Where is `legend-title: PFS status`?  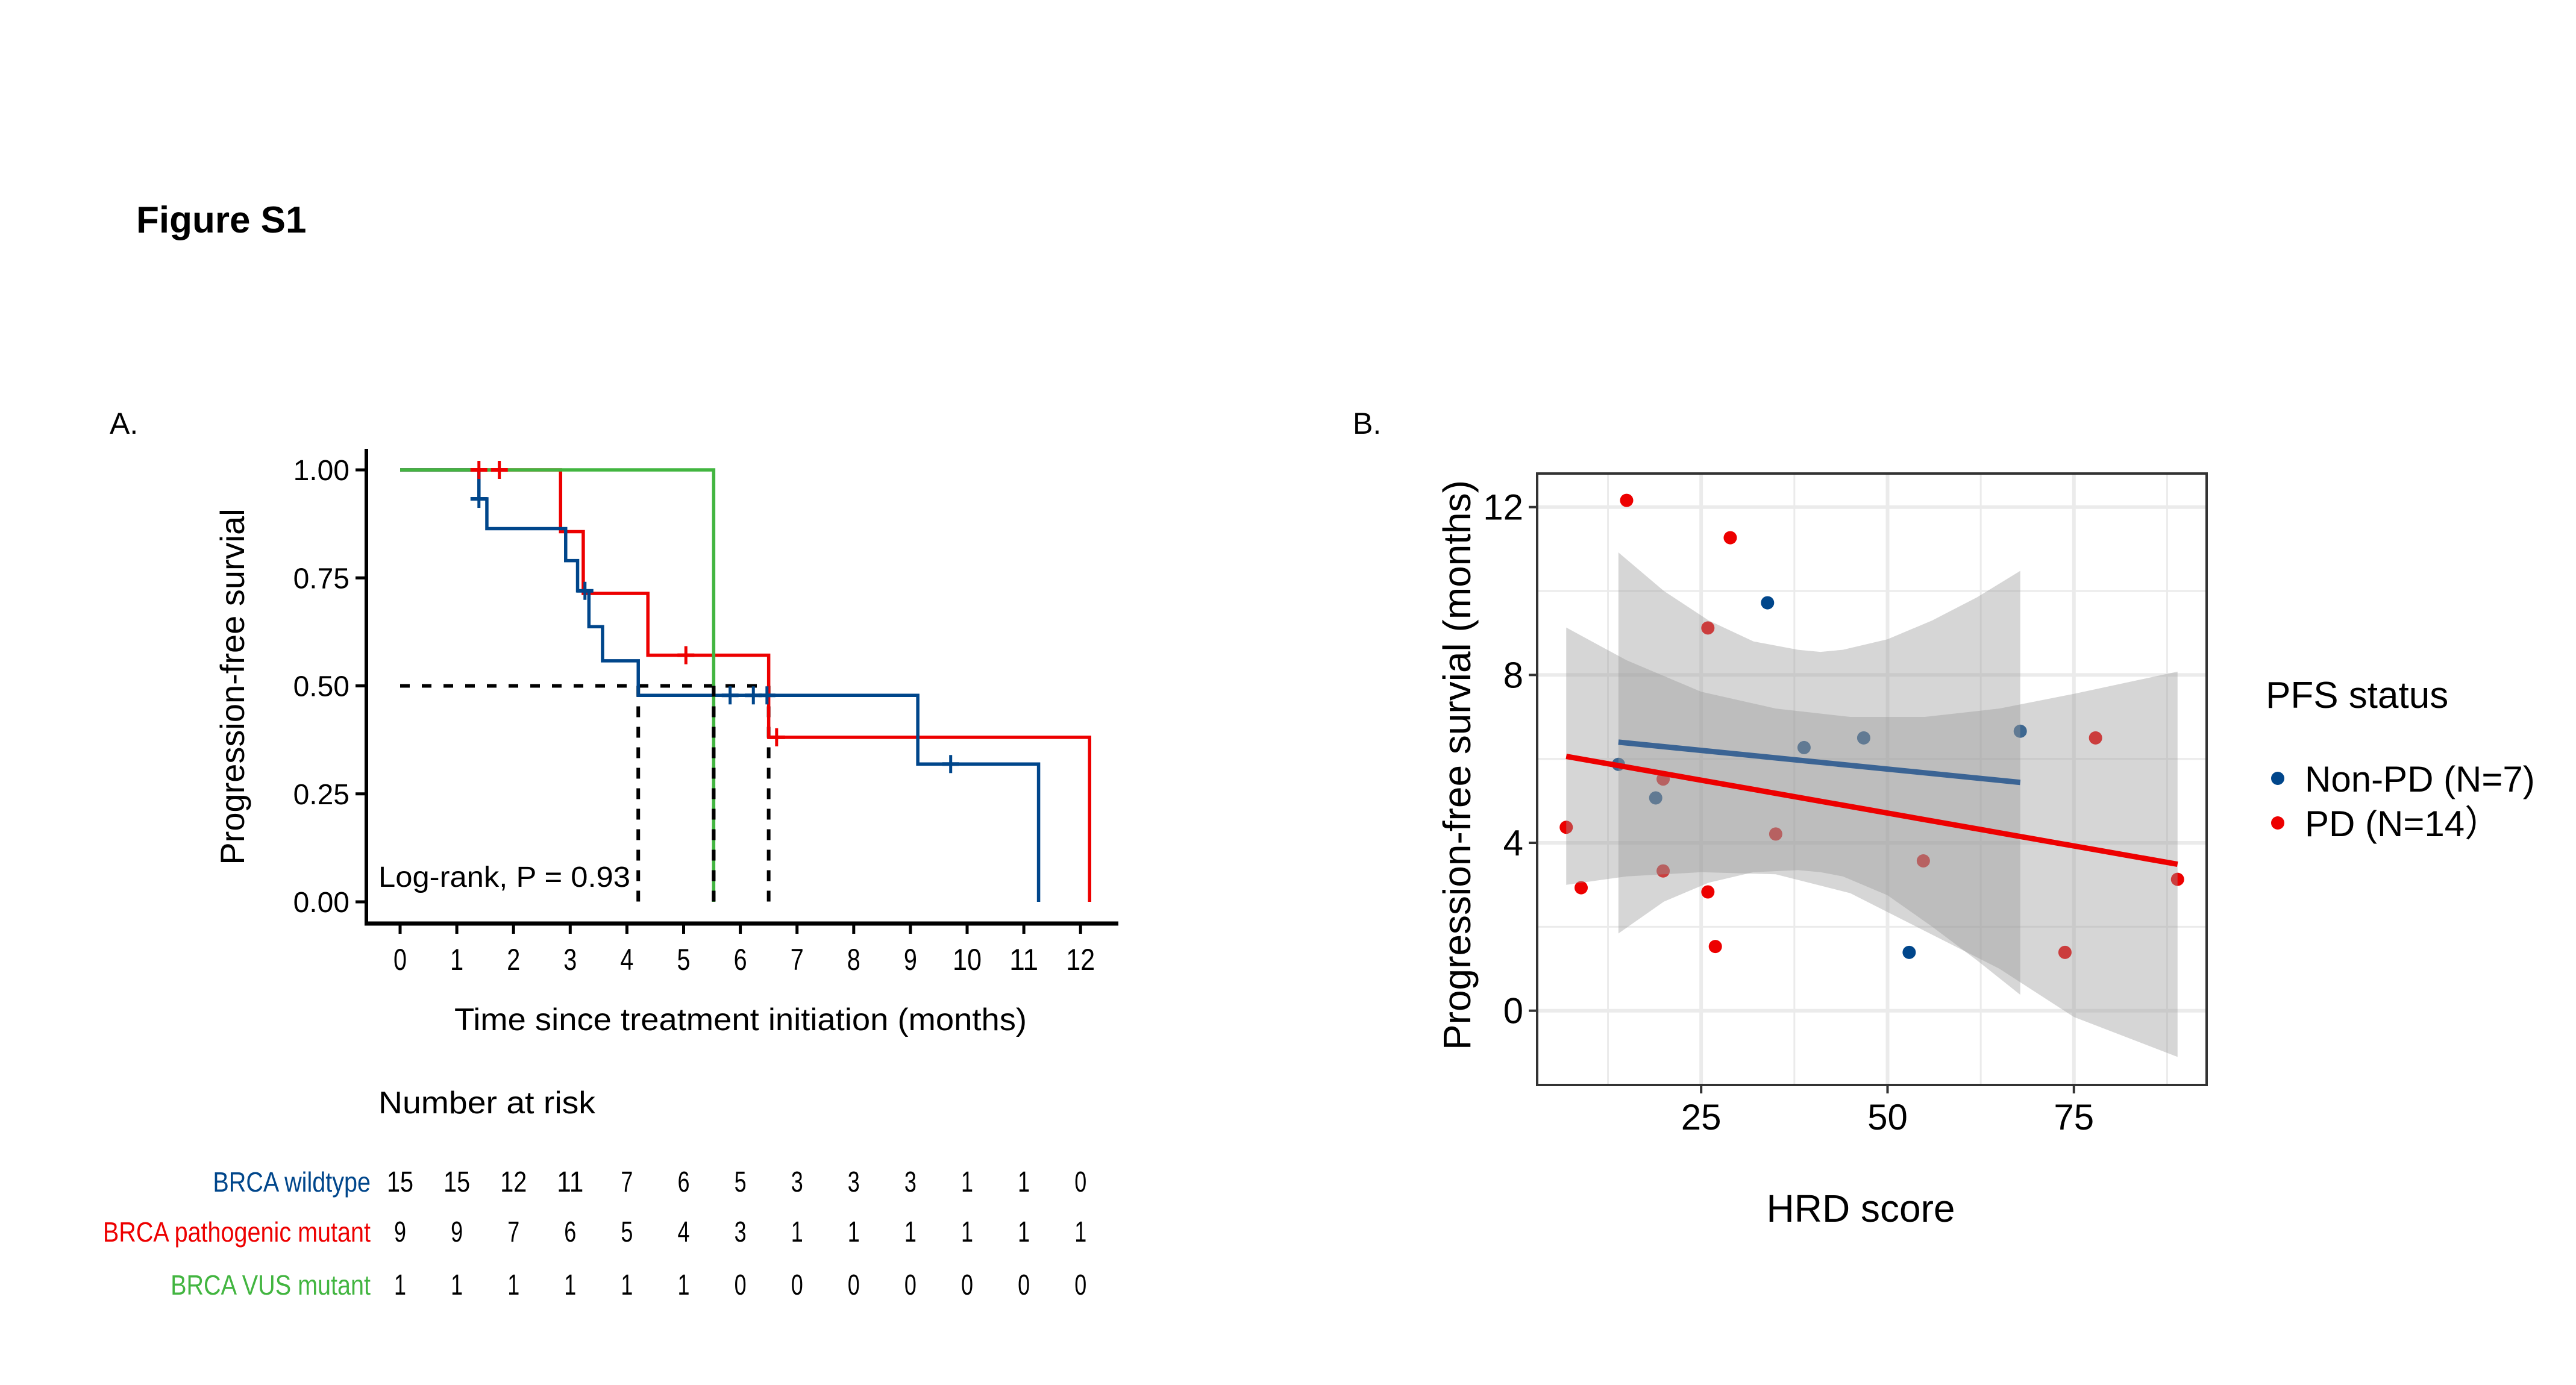 legend-title: PFS status is located at coordinates (2357, 695).